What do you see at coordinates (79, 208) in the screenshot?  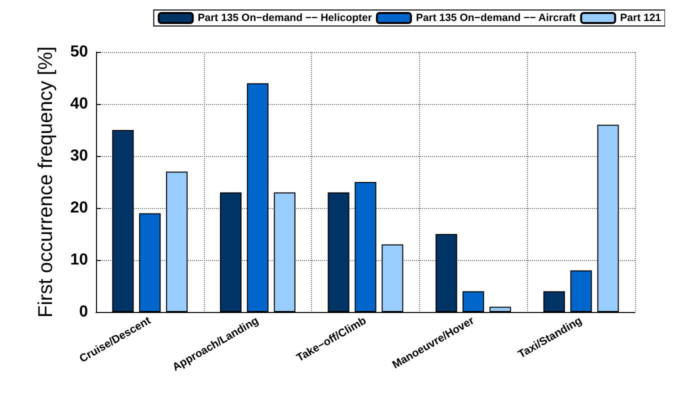 I see `y-tick-label: 20` at bounding box center [79, 208].